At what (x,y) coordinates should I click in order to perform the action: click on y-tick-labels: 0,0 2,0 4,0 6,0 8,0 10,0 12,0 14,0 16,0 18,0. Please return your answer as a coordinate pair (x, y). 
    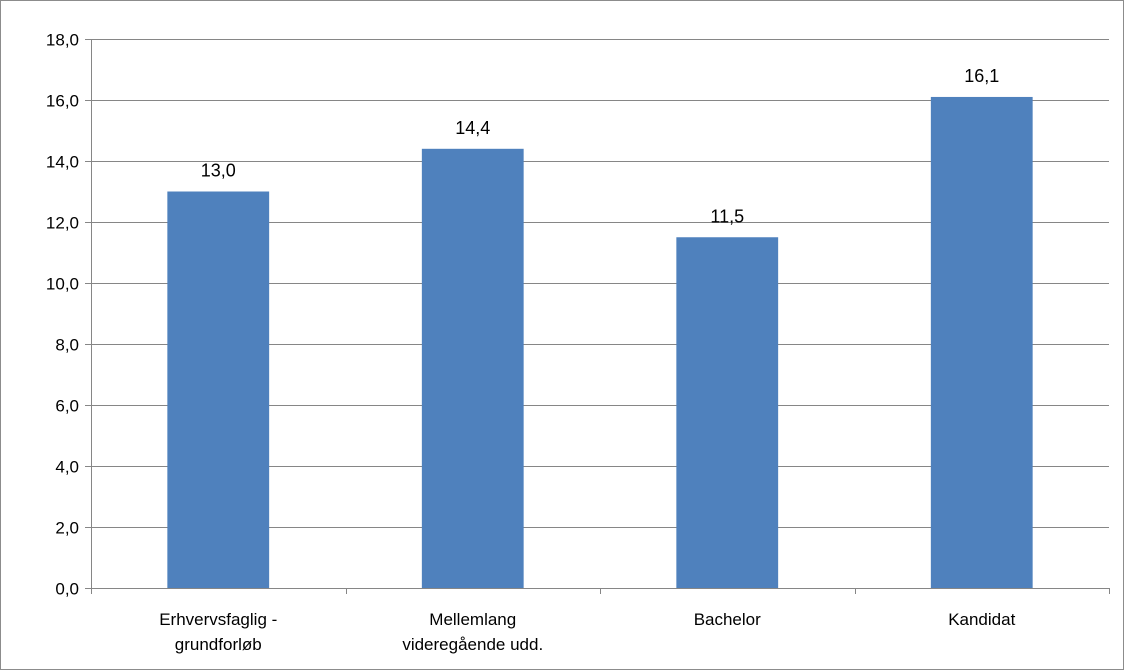
    Looking at the image, I should click on (62, 315).